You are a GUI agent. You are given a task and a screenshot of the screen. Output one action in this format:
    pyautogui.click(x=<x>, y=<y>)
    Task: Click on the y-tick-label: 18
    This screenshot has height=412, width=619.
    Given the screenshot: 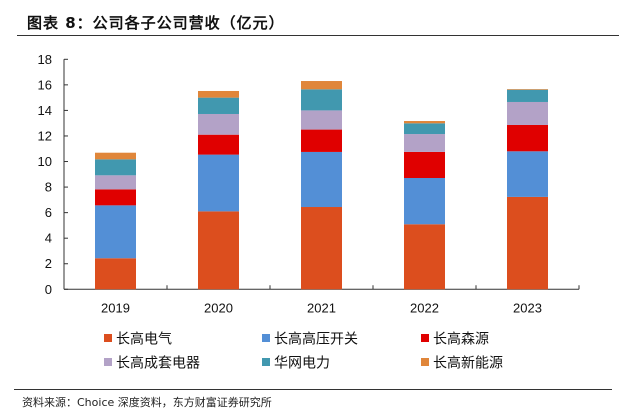 What is the action you would take?
    pyautogui.click(x=45, y=59)
    